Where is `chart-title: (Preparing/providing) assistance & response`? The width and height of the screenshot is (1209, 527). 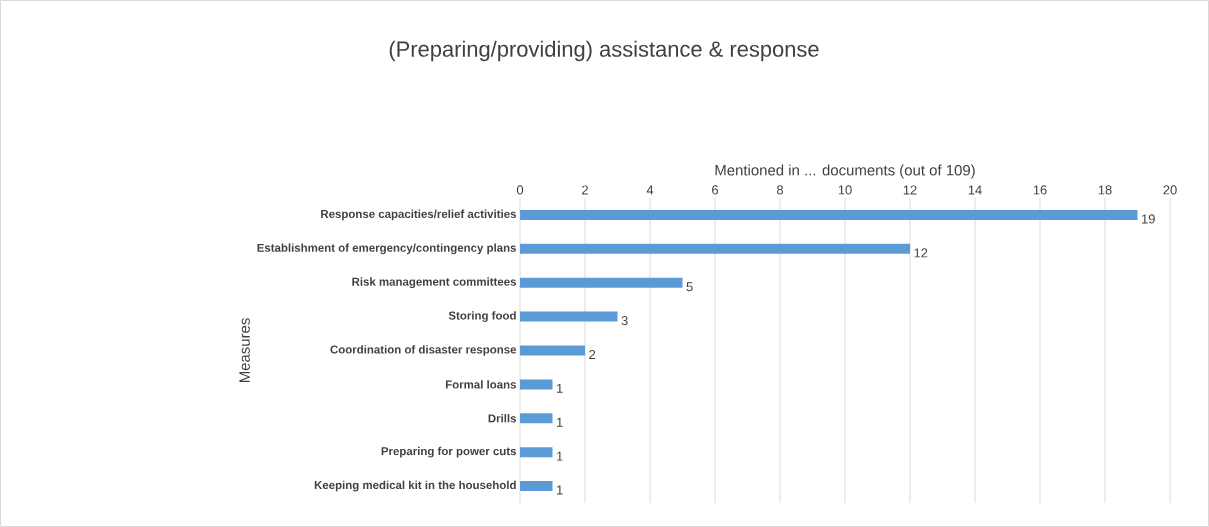
chart-title: (Preparing/providing) assistance & response is located at coordinates (604, 51).